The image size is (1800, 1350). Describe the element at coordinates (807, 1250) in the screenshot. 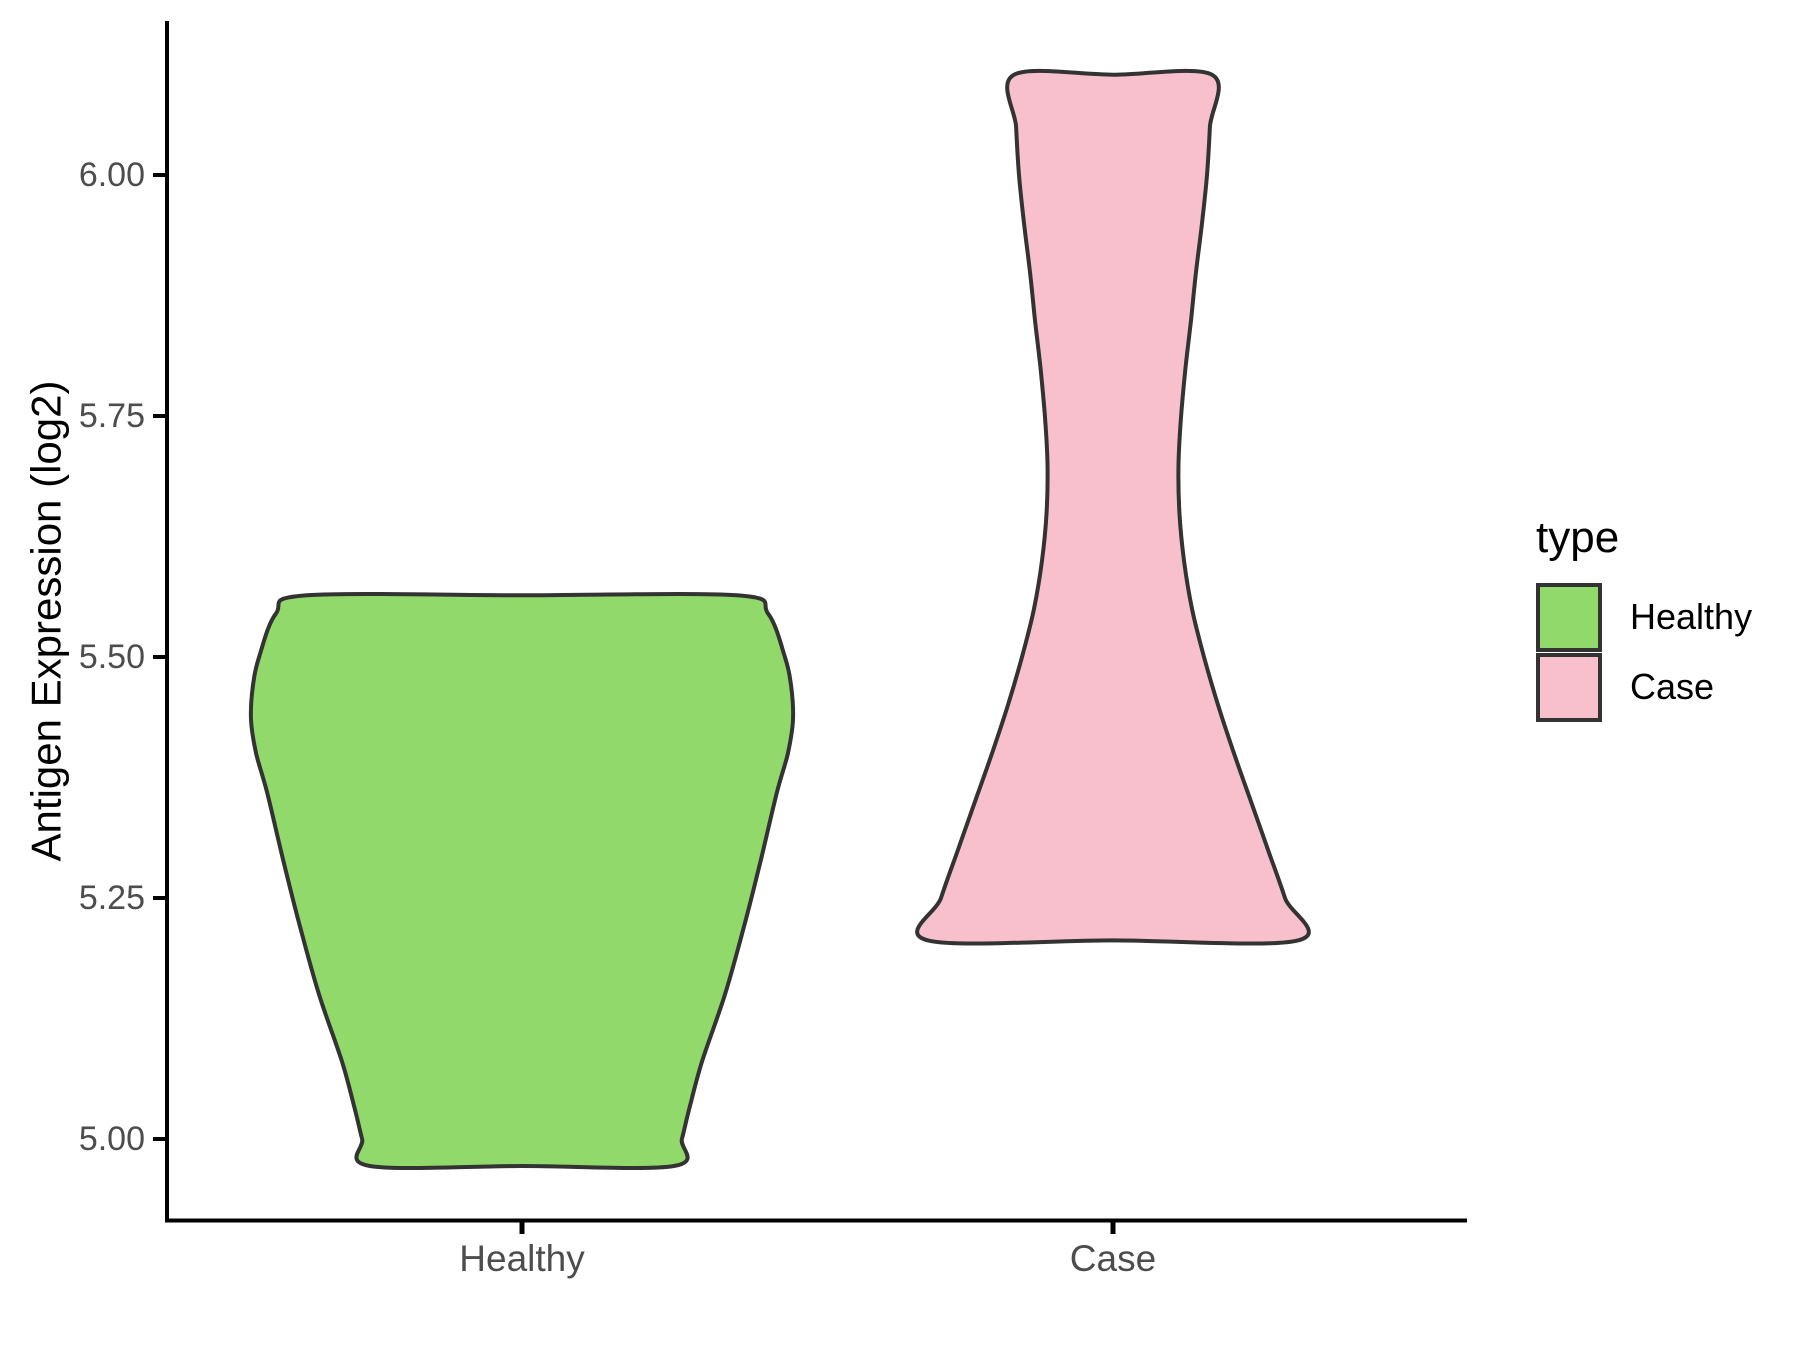

I see `x-axis-ticks-group: Healthy Case` at that location.